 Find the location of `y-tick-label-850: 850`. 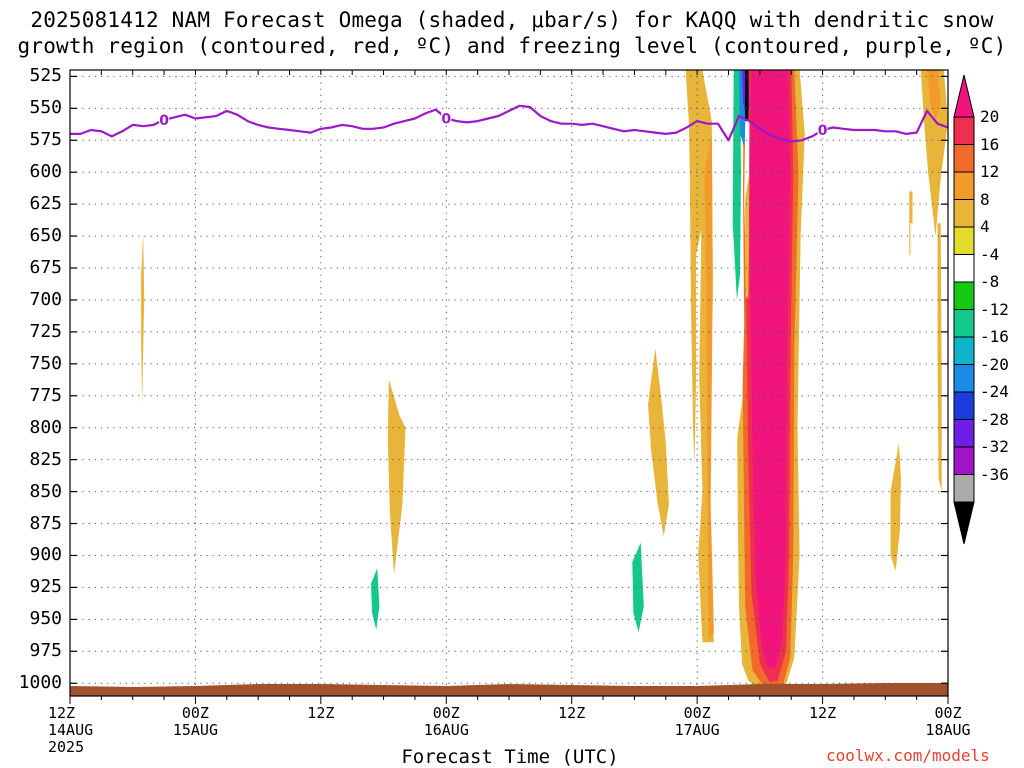

y-tick-label-850: 850 is located at coordinates (45, 491).